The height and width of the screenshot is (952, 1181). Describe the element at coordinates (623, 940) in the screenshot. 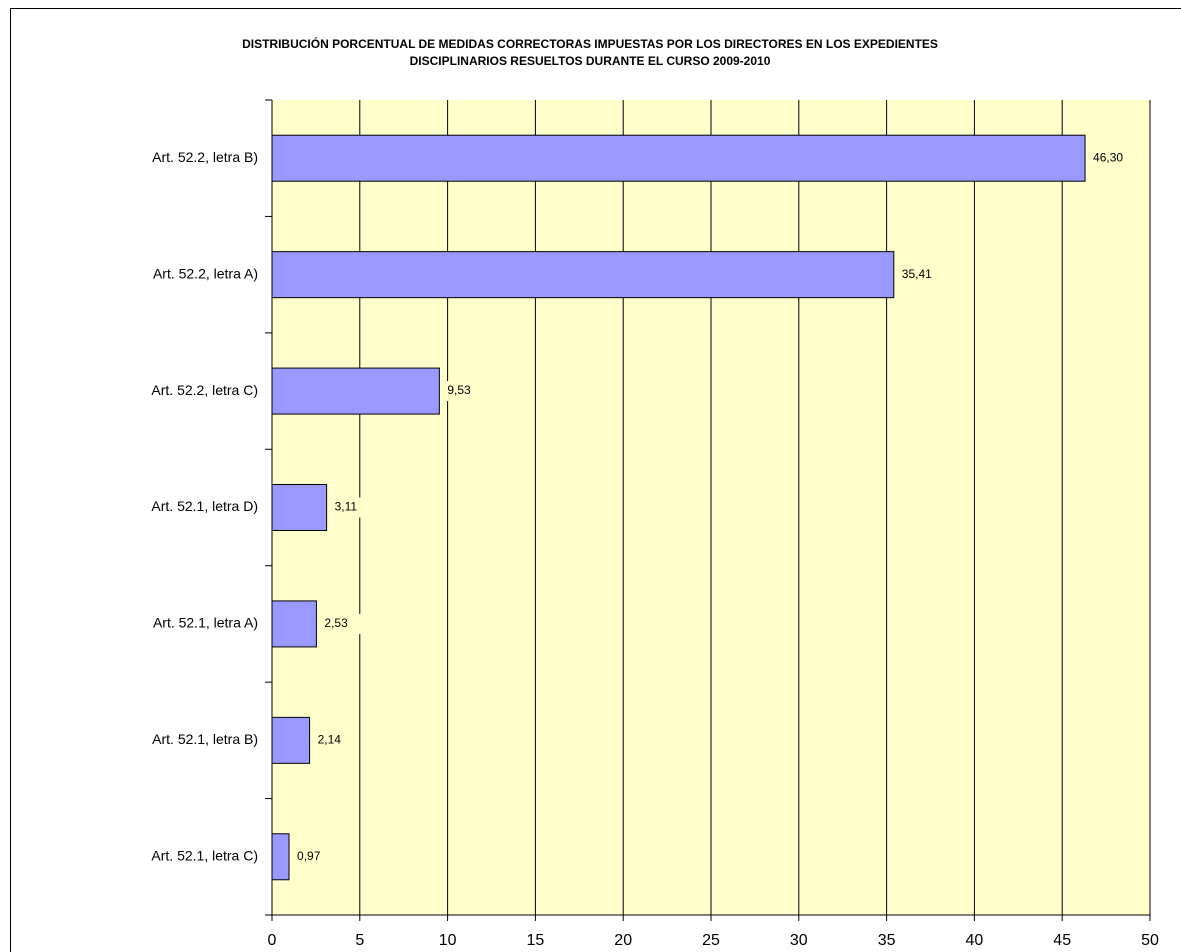

I see `x-tick-label: 20` at that location.